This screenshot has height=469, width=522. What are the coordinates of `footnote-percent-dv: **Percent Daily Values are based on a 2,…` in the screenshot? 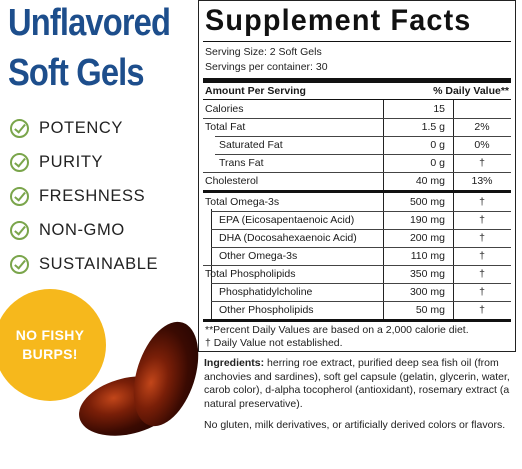 It's located at (337, 330).